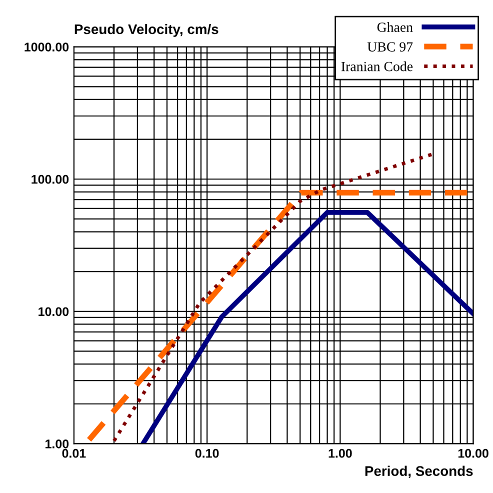 Image resolution: width=493 pixels, height=493 pixels. I want to click on legend-label: Ghaen, so click(395, 27).